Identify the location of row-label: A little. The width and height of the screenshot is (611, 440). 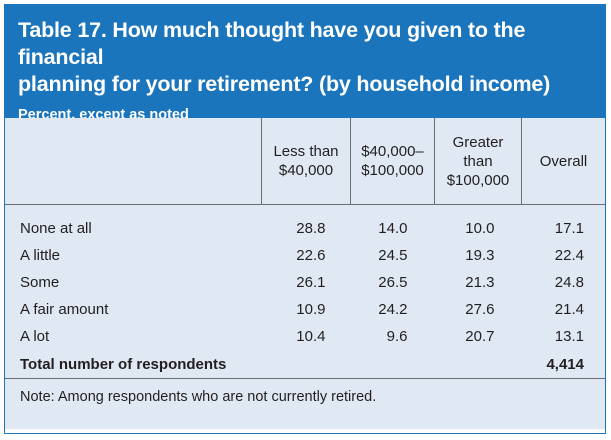
(40, 255).